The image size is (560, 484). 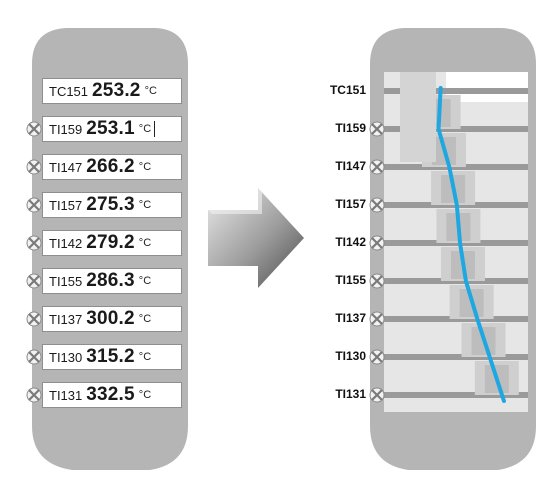 I want to click on right-tag-label: TI142, so click(x=350, y=242).